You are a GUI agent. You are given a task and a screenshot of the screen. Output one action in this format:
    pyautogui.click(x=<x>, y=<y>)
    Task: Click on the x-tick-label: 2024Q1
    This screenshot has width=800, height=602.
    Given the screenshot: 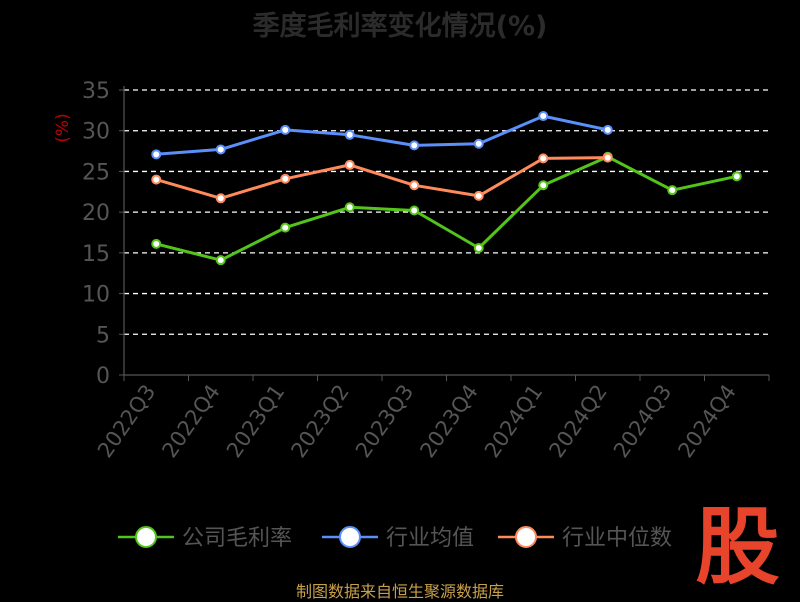 What is the action you would take?
    pyautogui.click(x=513, y=421)
    